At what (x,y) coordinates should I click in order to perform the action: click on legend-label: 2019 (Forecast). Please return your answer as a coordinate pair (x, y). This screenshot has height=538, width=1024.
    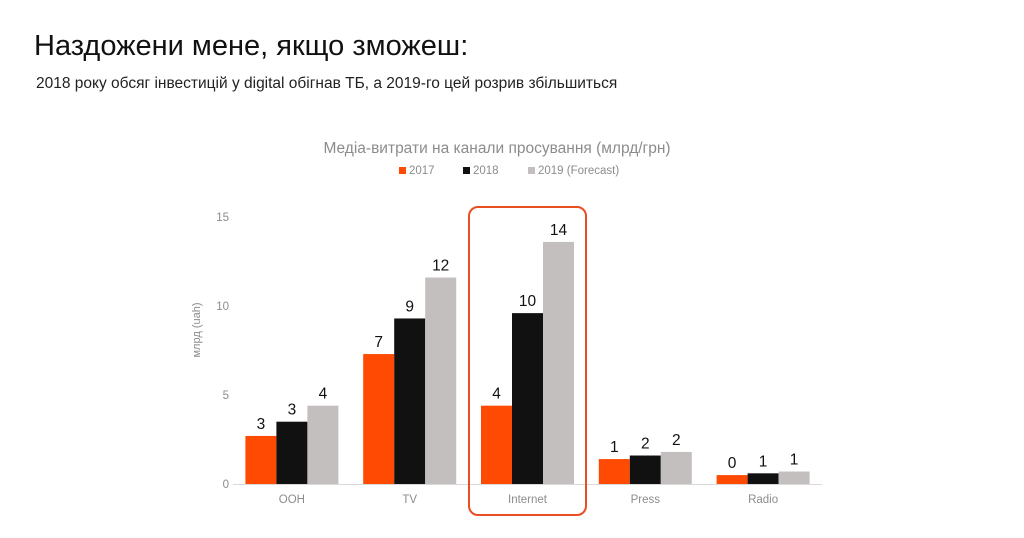
    Looking at the image, I should click on (578, 171).